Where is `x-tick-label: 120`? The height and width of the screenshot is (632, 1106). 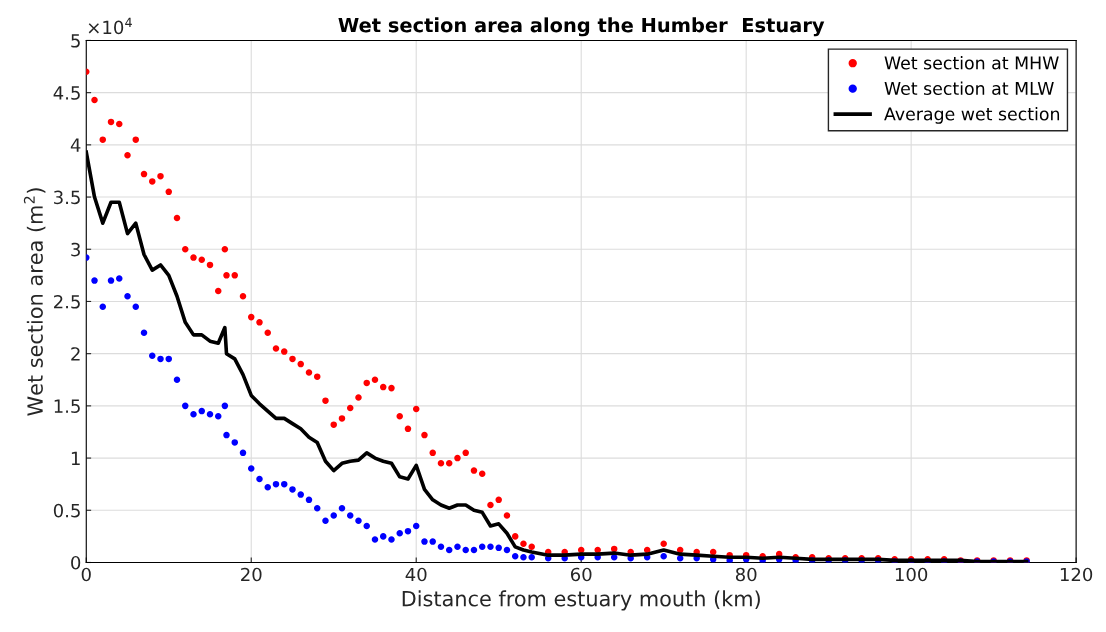
x-tick-label: 120 is located at coordinates (1076, 574).